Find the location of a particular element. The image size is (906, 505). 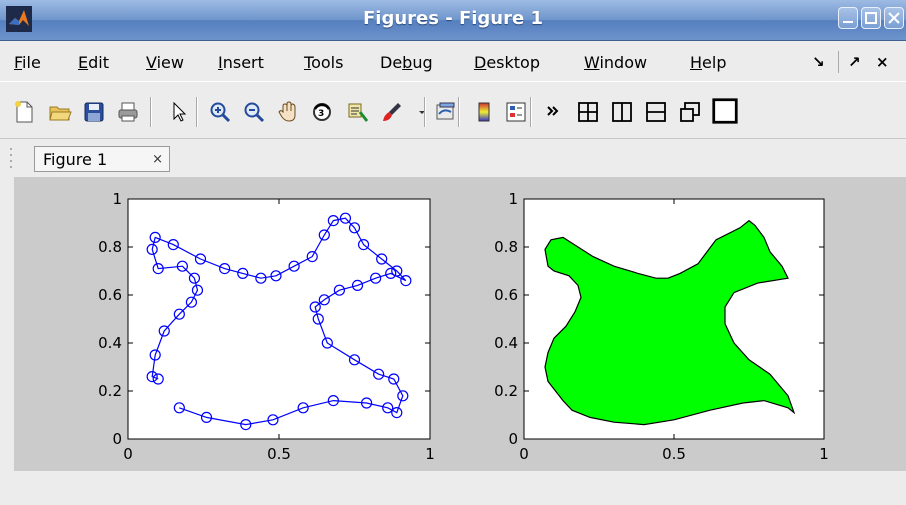

close-menu-icon: × is located at coordinates (882, 62).